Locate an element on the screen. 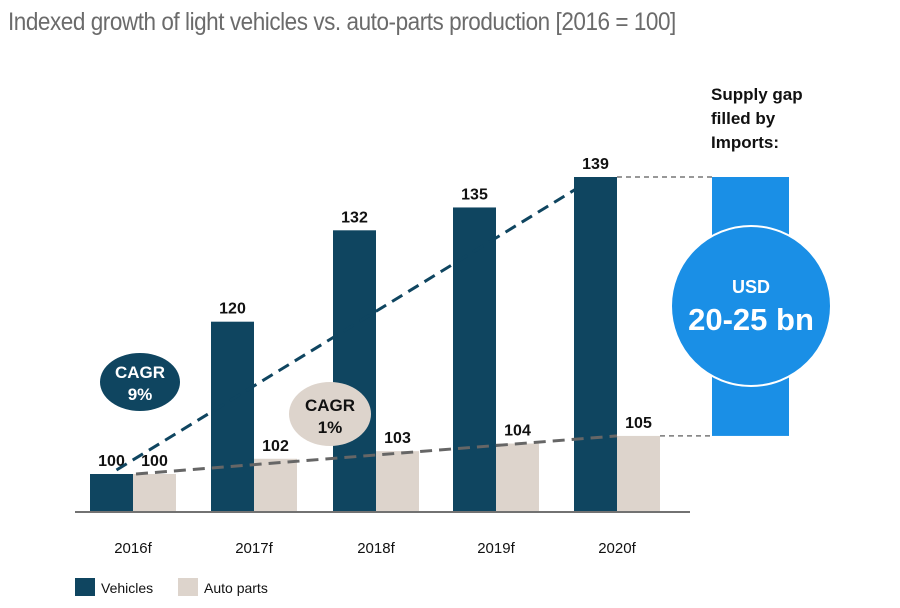 This screenshot has width=900, height=608. bar-vehicles-2020f is located at coordinates (595, 344).